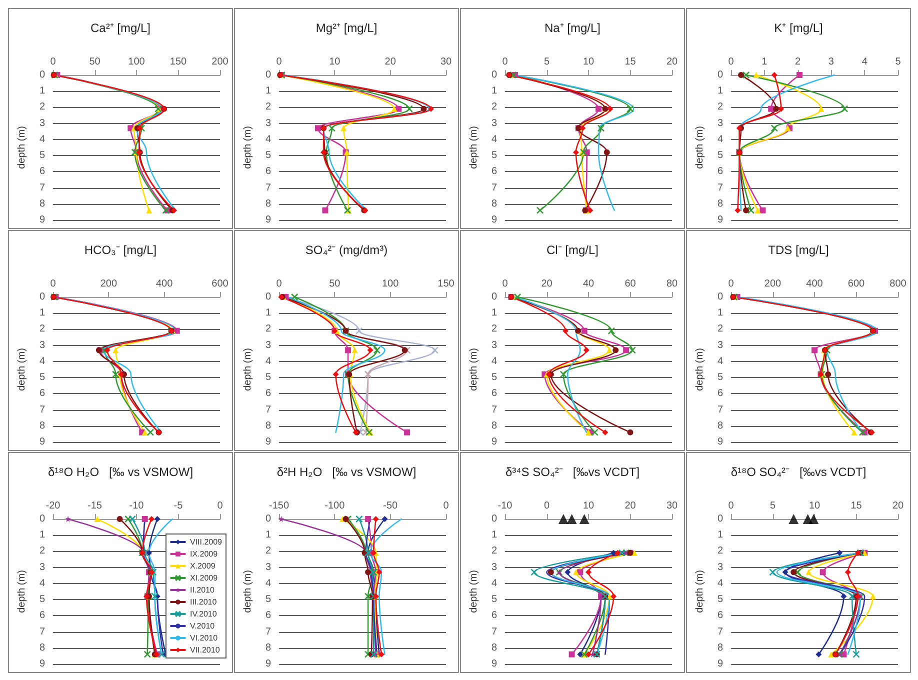 The height and width of the screenshot is (680, 918). I want to click on x-tick-label: 50, so click(335, 284).